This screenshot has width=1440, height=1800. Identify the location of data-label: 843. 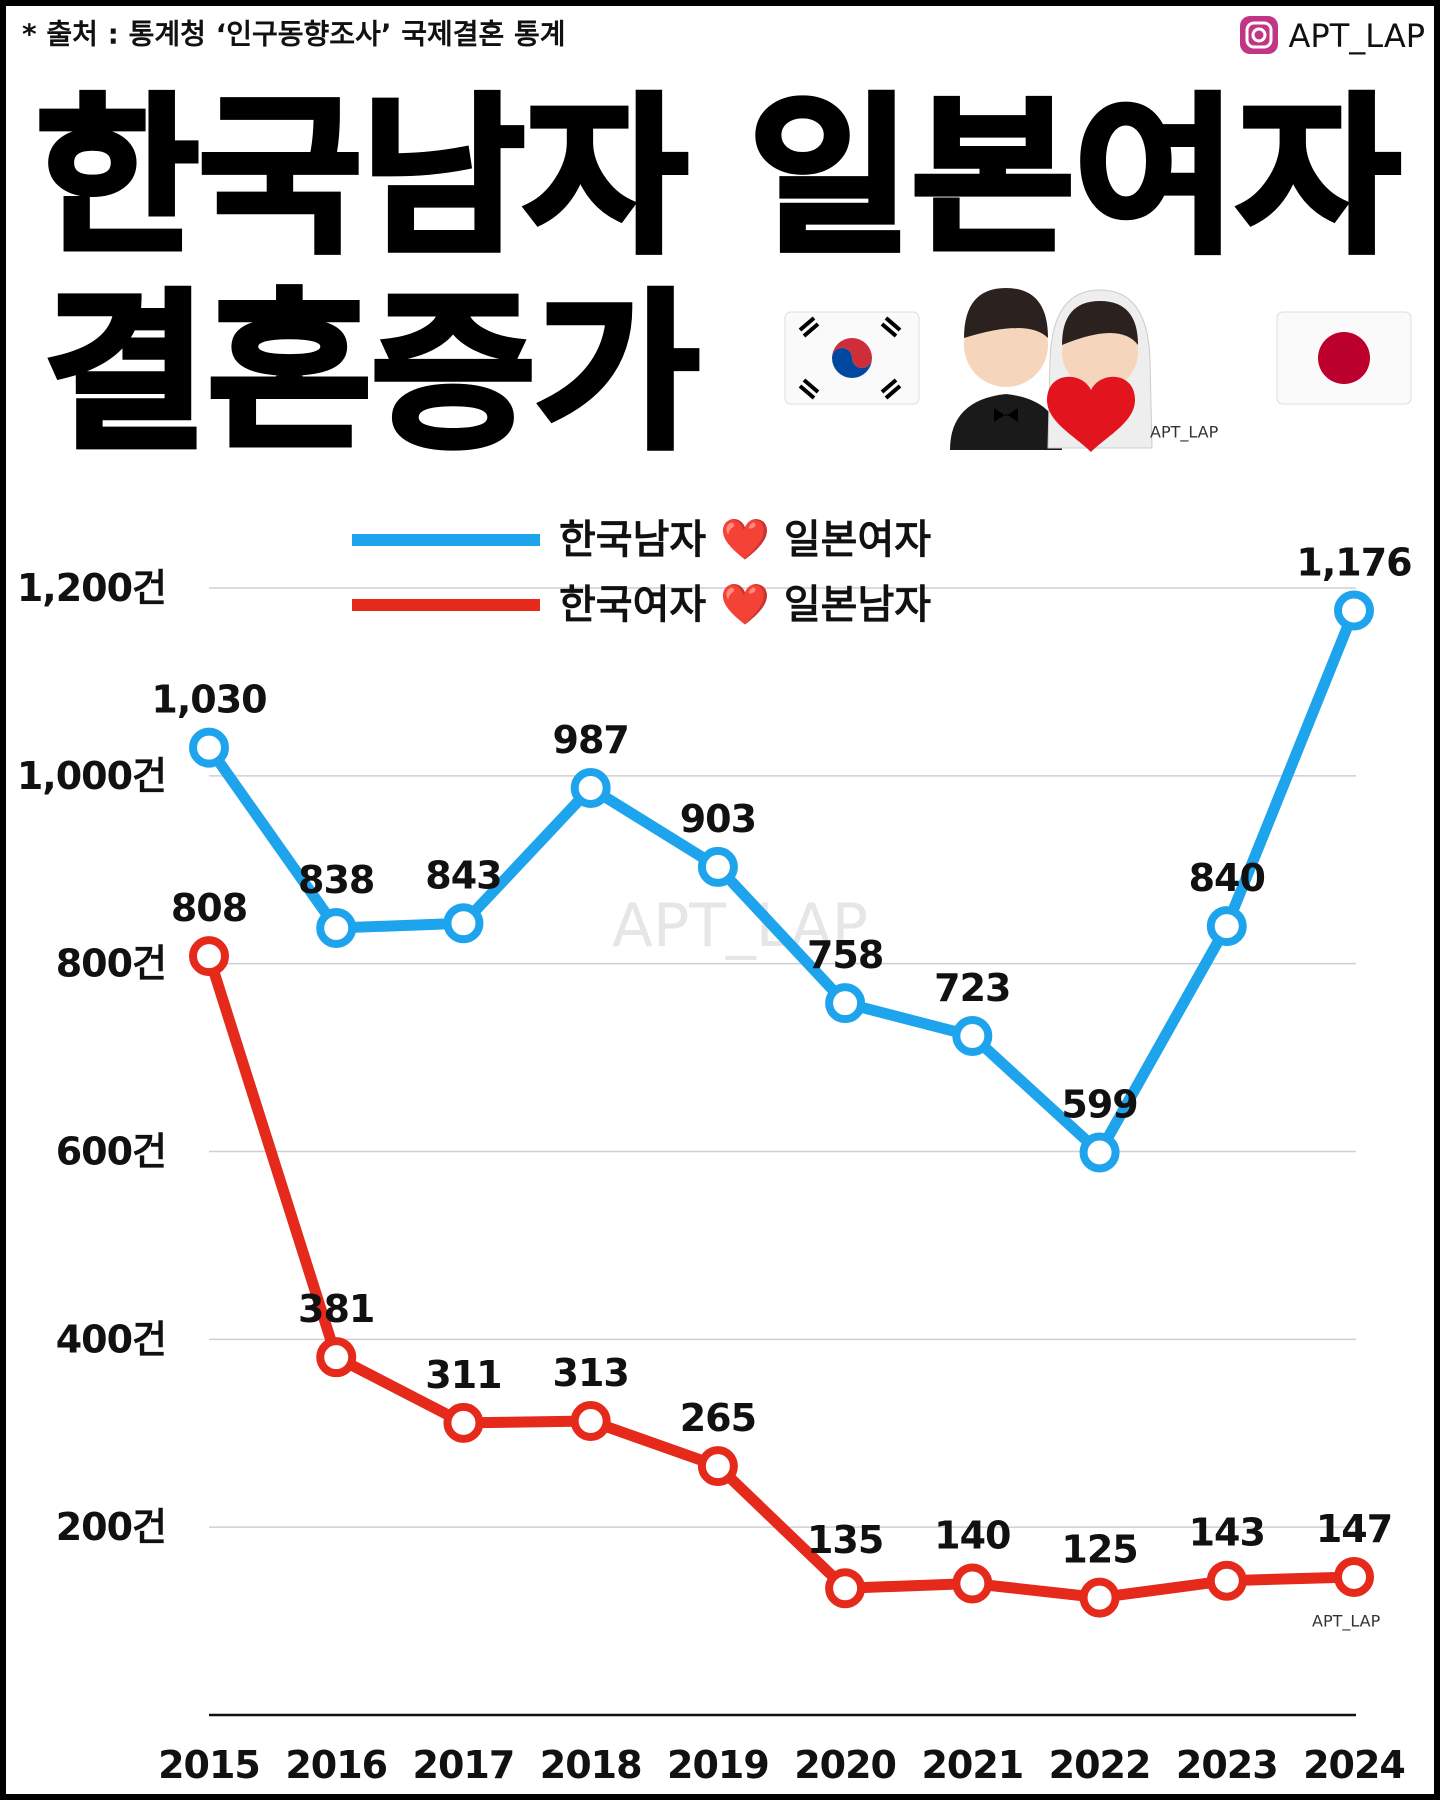
(463, 875).